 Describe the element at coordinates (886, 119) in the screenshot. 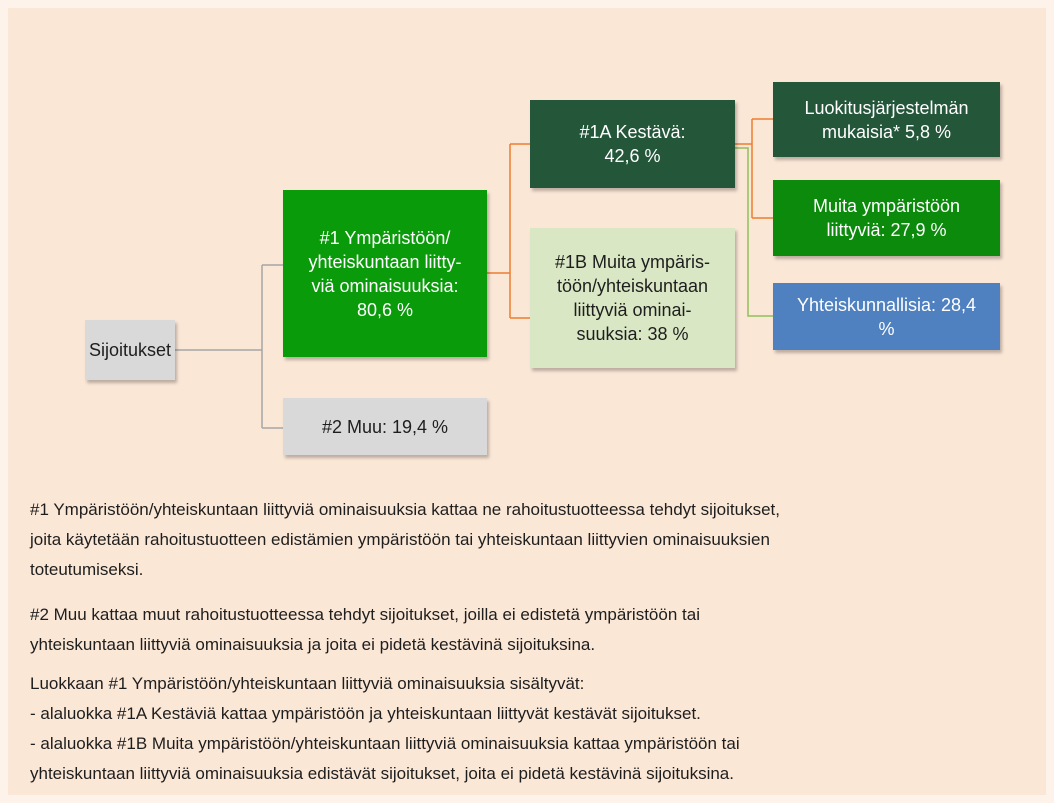

I see `node-box: Luokitusjärjestelmän mukaisia* 5,8 %` at that location.